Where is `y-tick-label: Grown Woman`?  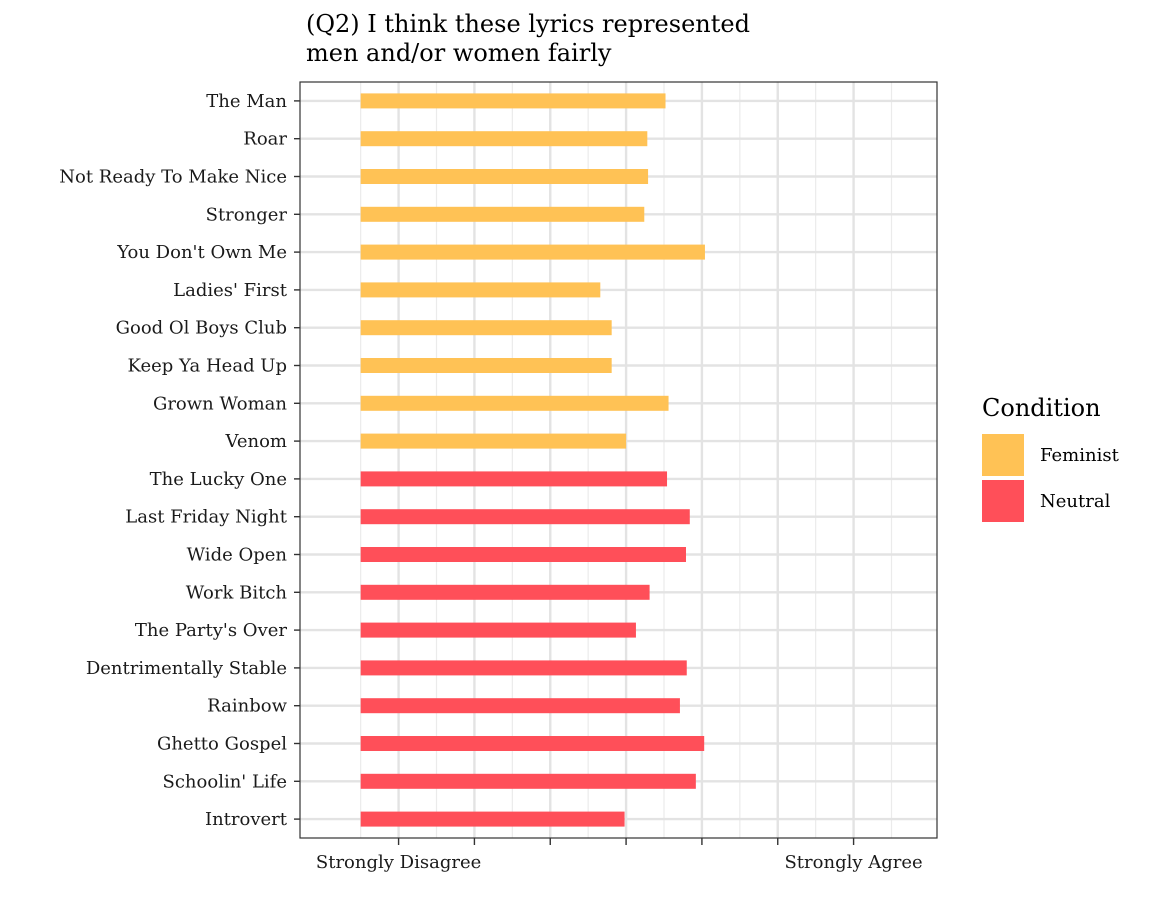 y-tick-label: Grown Woman is located at coordinates (220, 403).